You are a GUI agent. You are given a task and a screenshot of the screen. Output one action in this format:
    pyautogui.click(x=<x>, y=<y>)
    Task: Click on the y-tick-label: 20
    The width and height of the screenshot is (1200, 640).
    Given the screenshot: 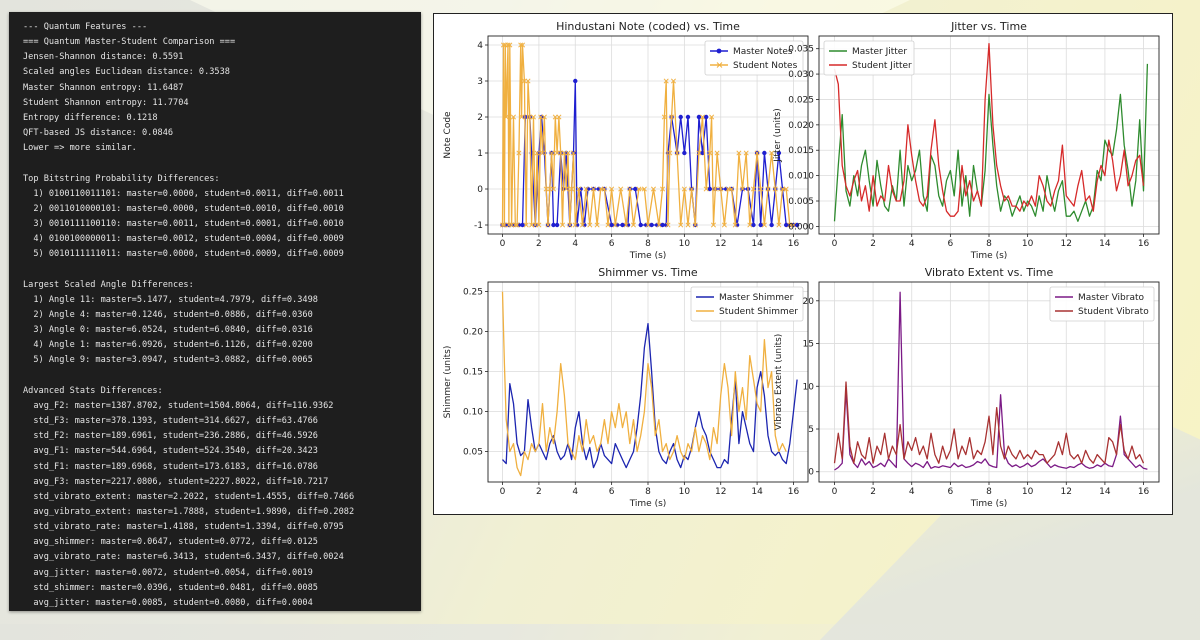 What is the action you would take?
    pyautogui.click(x=809, y=302)
    